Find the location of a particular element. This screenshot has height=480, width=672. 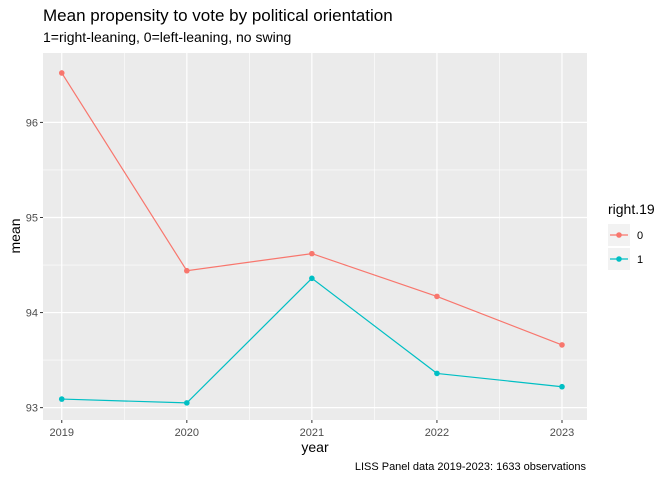

legend-item-0: 0 is located at coordinates (625, 235).